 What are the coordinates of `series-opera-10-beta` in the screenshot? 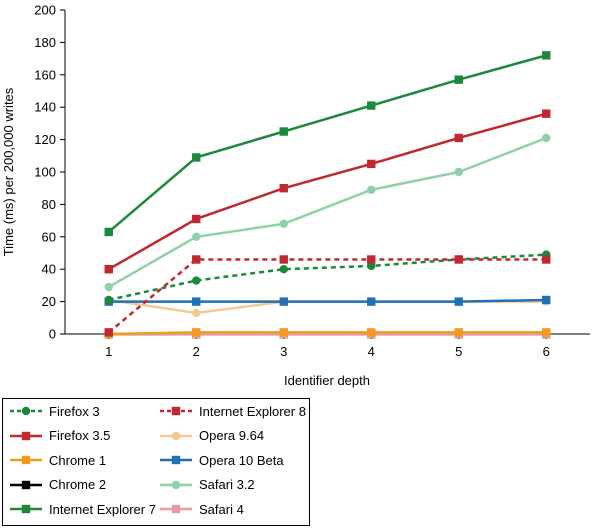 It's located at (327, 300).